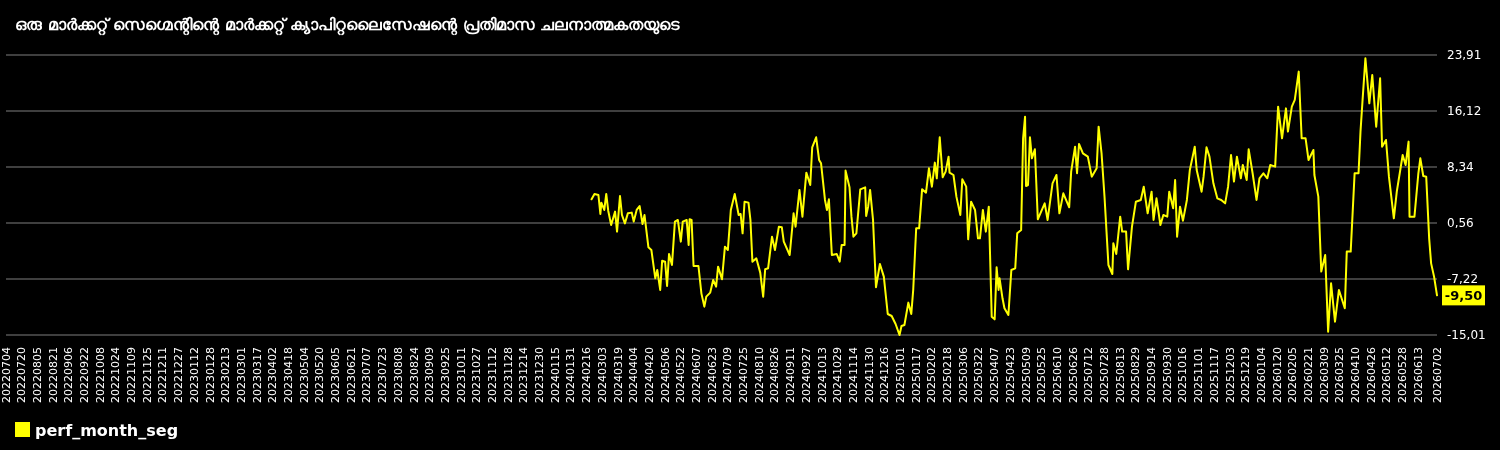 This screenshot has width=1500, height=450. I want to click on y-tick-label: 0,56, so click(1460, 222).